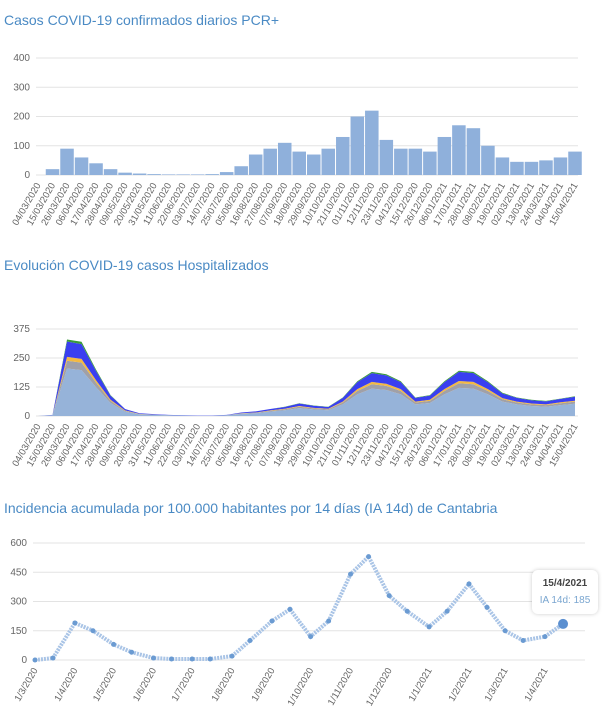 The image size is (602, 720). Describe the element at coordinates (565, 583) in the screenshot. I see `tooltip-date: 15/4/2021` at that location.